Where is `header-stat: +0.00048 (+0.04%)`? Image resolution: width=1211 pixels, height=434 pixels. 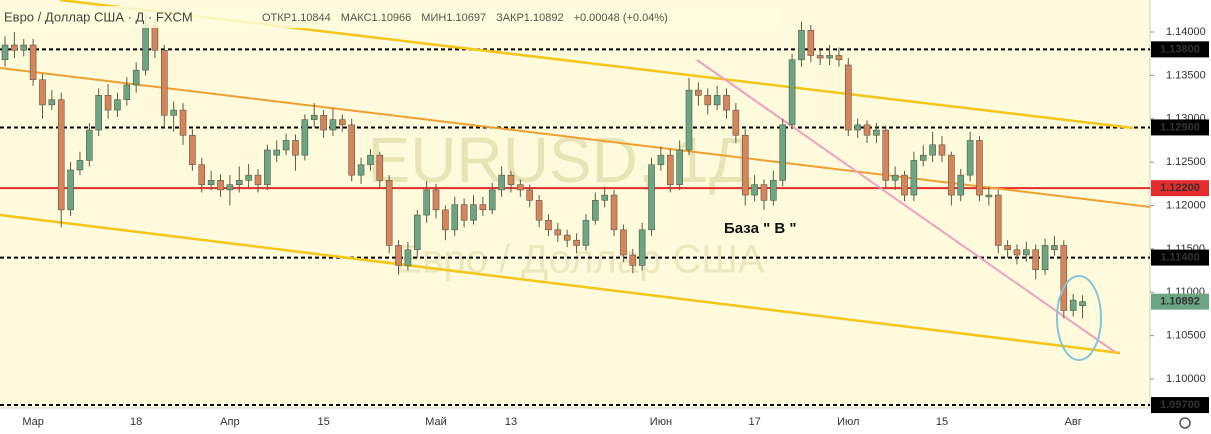 header-stat: +0.00048 (+0.04%) is located at coordinates (621, 18).